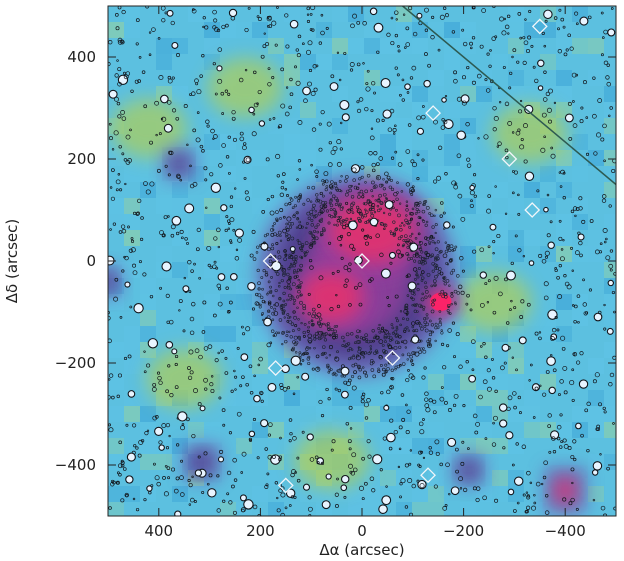  What do you see at coordinates (565, 531) in the screenshot?
I see `x-tick-label: −400` at bounding box center [565, 531].